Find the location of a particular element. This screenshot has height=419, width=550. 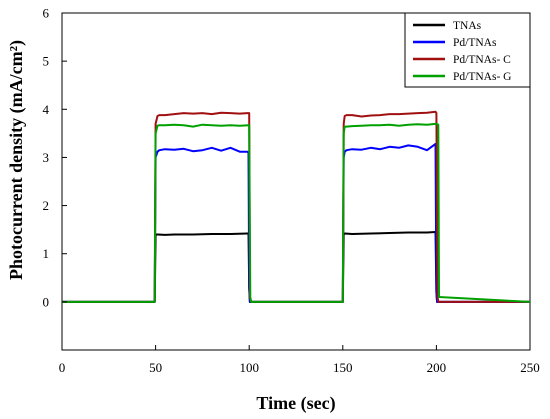

legend-label: Pd/TNAs is located at coordinates (475, 43).